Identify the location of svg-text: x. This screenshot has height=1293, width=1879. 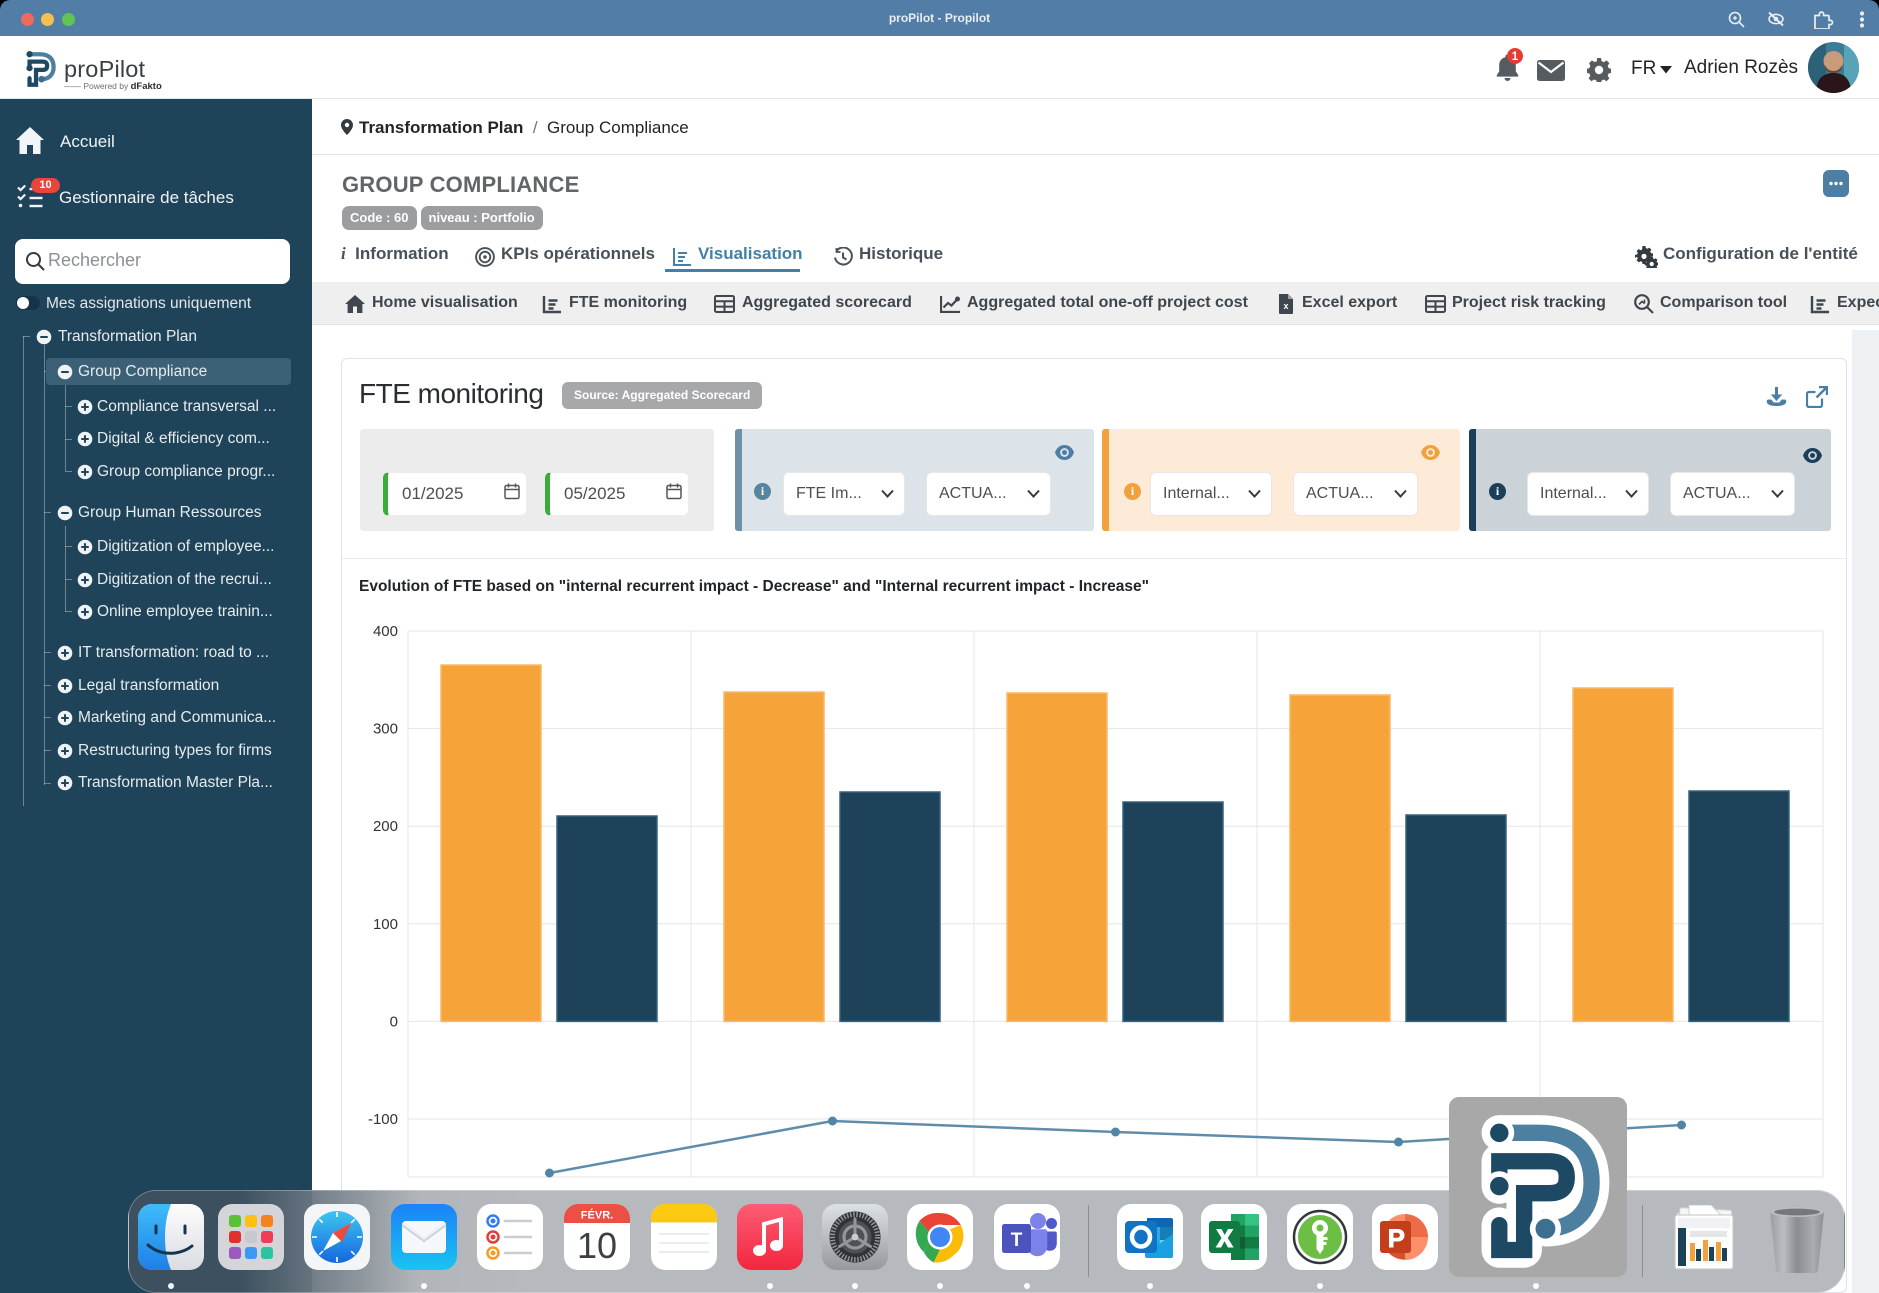
(1285, 306).